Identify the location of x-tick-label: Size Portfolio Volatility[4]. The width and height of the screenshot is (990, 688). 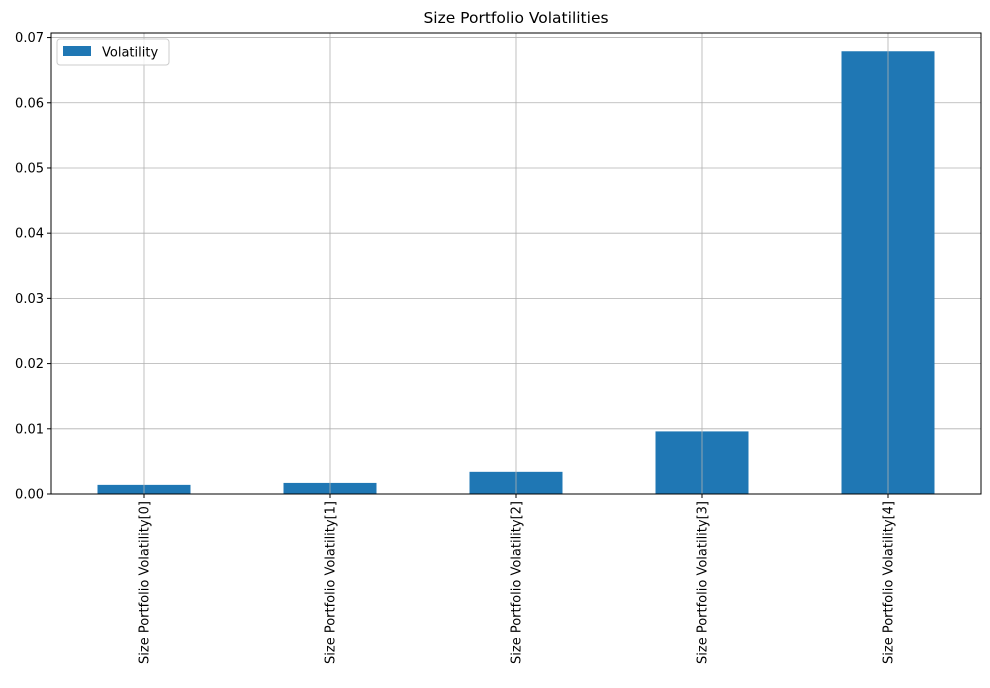
(889, 582).